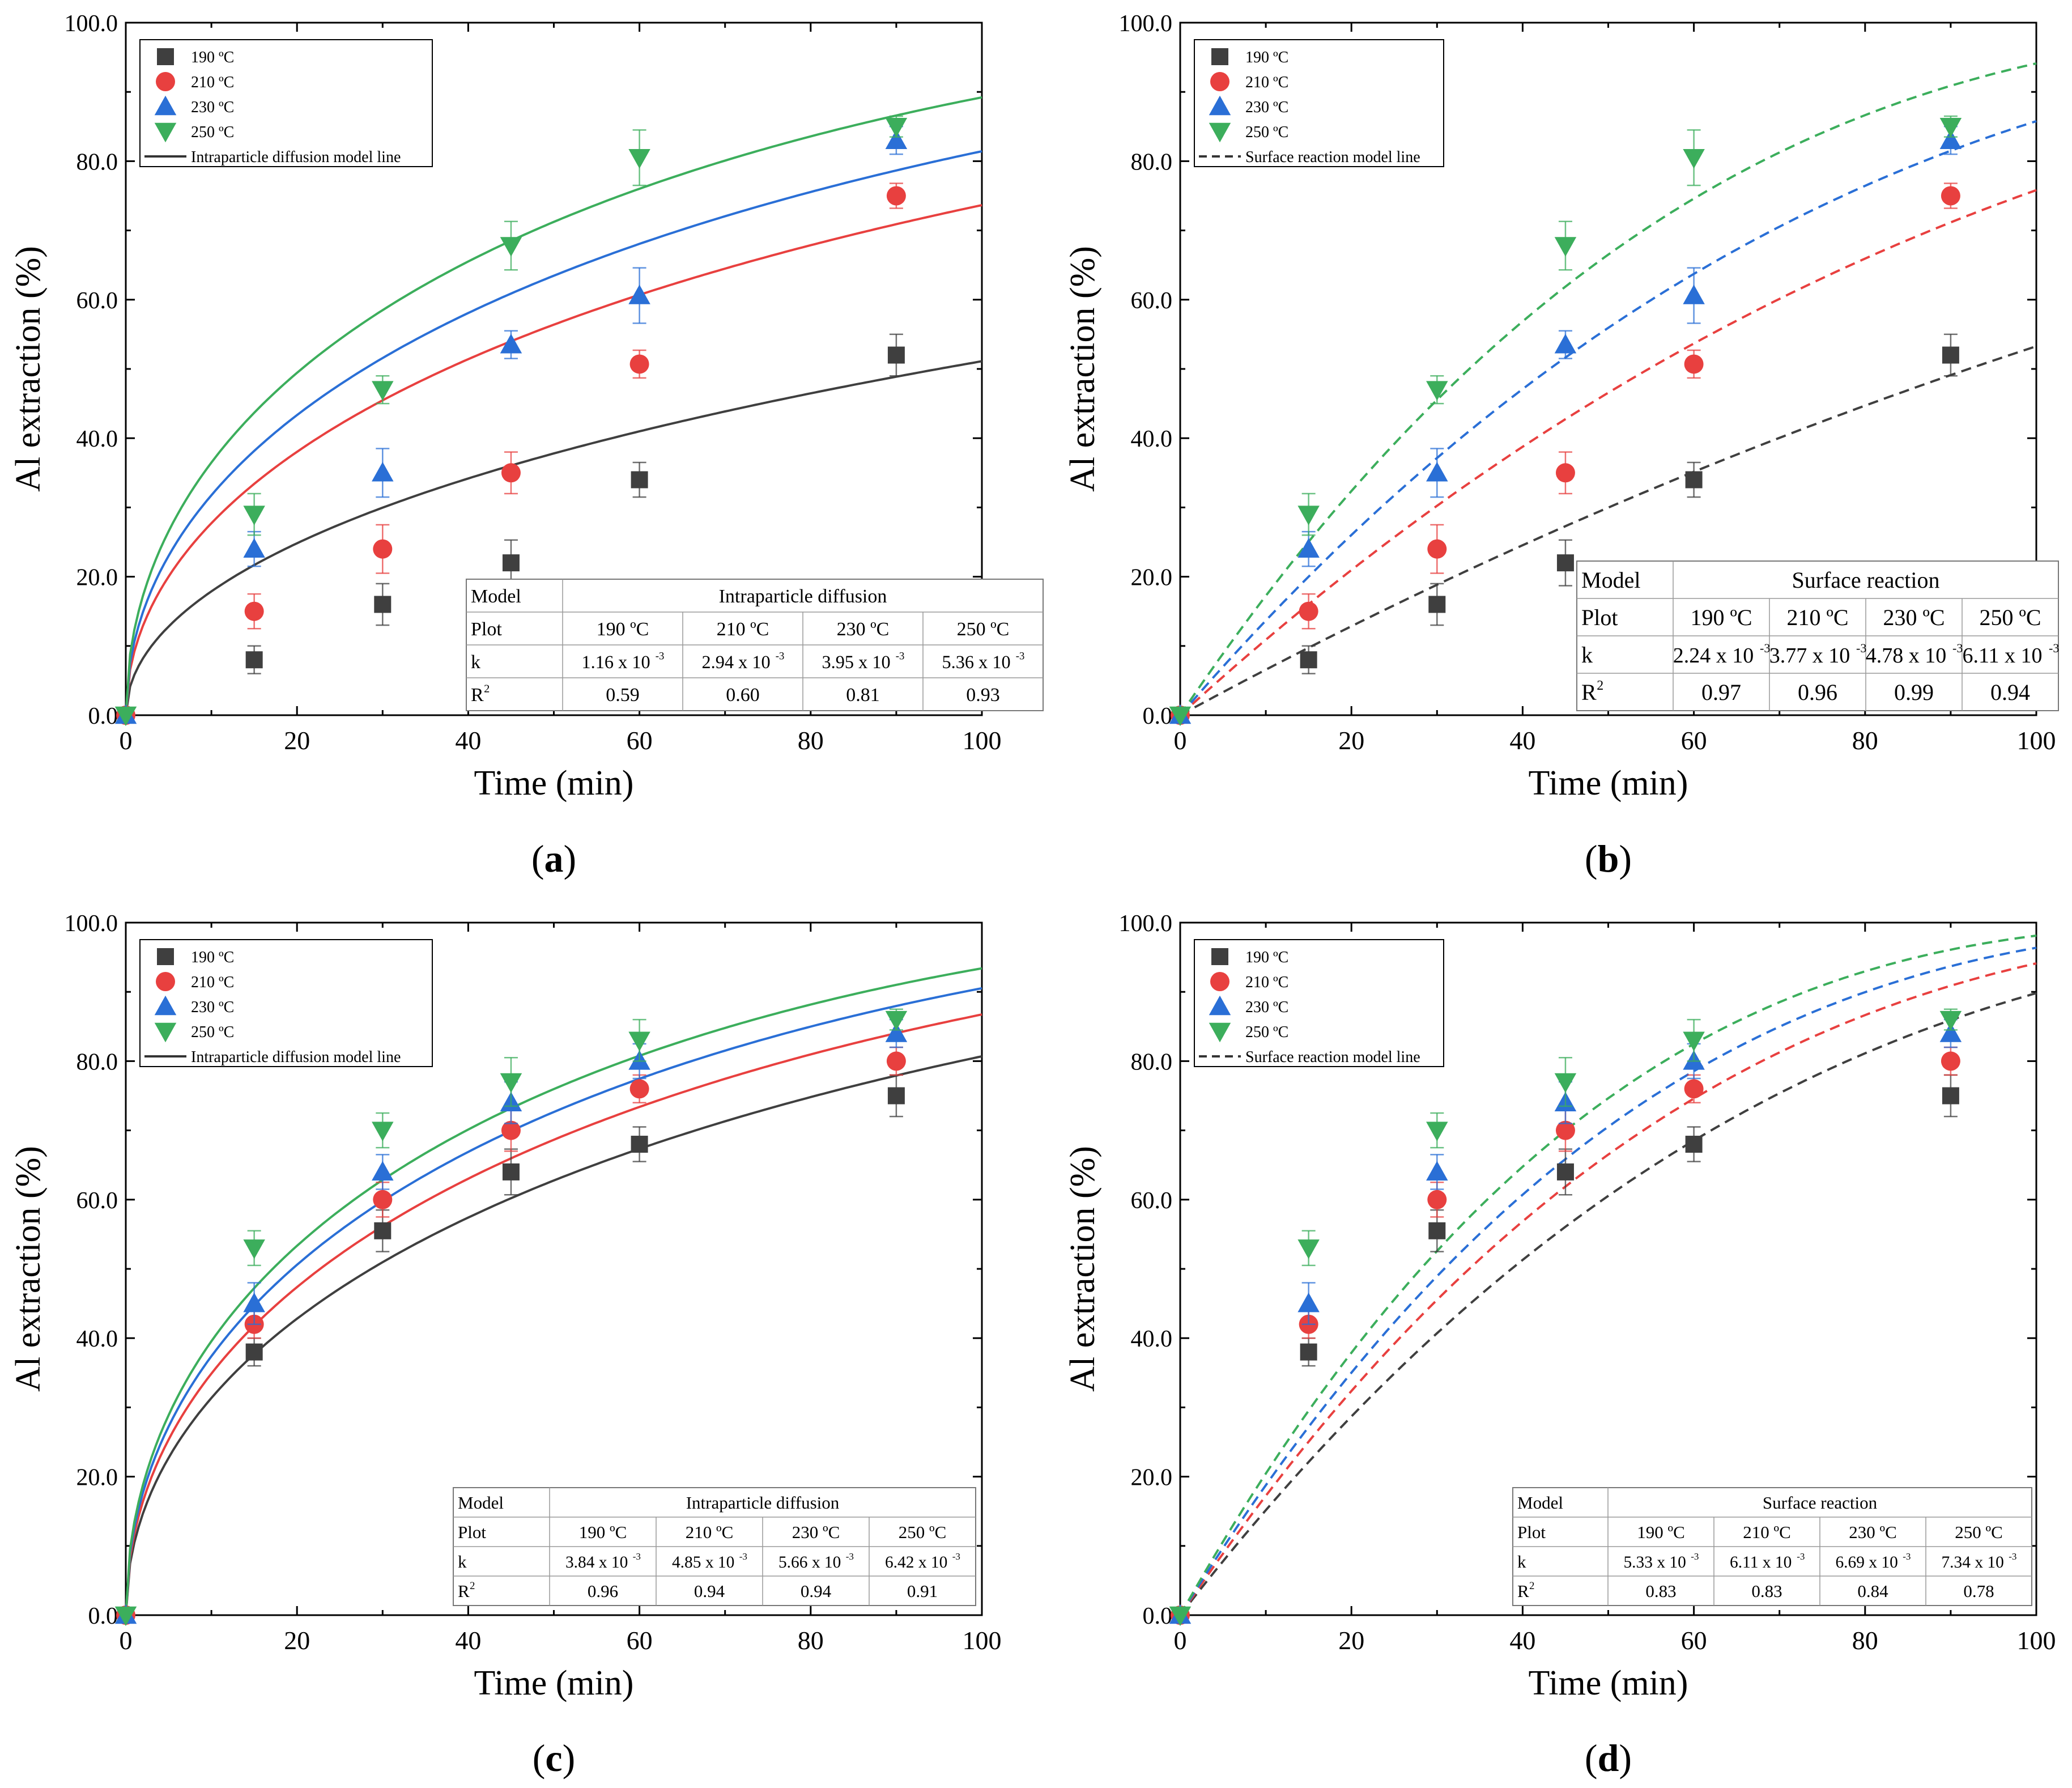 The image size is (2072, 1788). Describe the element at coordinates (1219, 982) in the screenshot. I see `legend-marker-c210` at that location.